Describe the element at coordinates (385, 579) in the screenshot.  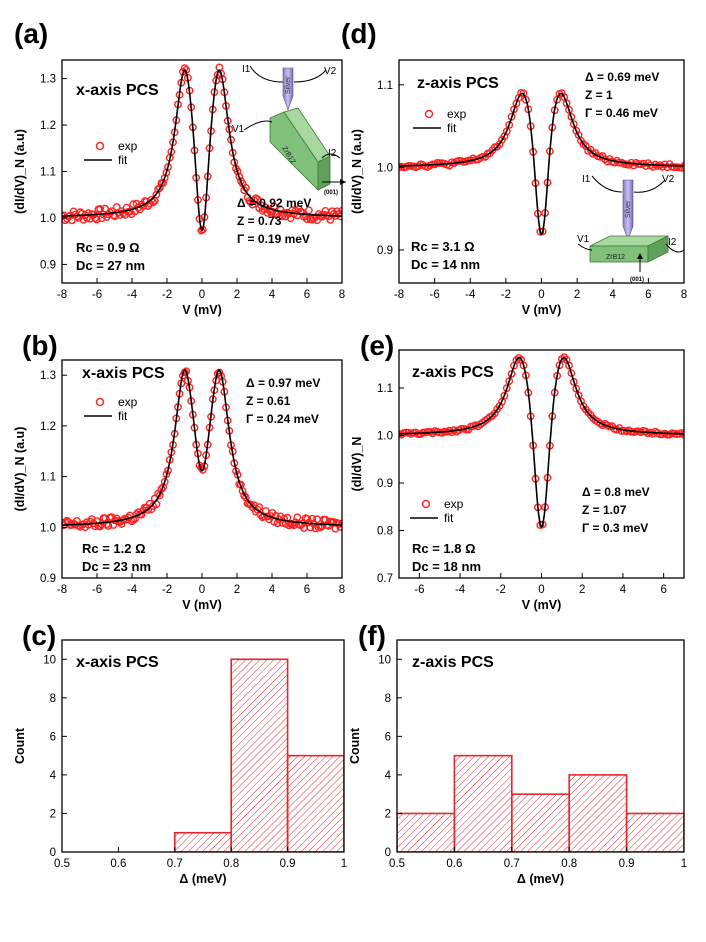
I see `y-tick-label: 0.7` at that location.